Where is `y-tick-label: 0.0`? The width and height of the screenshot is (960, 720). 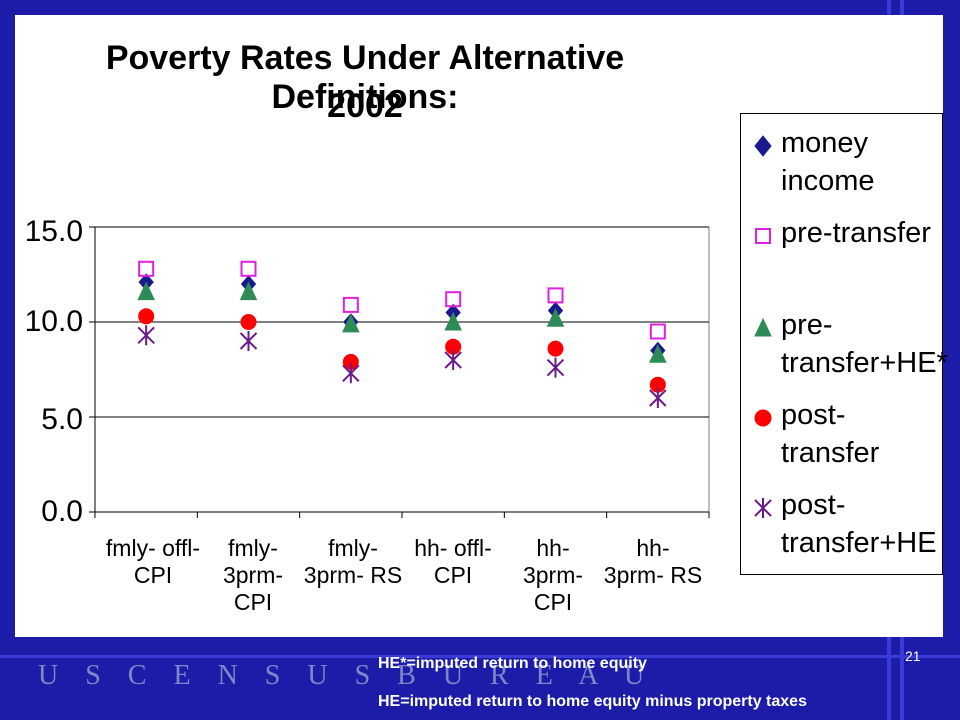
y-tick-label: 0.0 is located at coordinates (62, 511).